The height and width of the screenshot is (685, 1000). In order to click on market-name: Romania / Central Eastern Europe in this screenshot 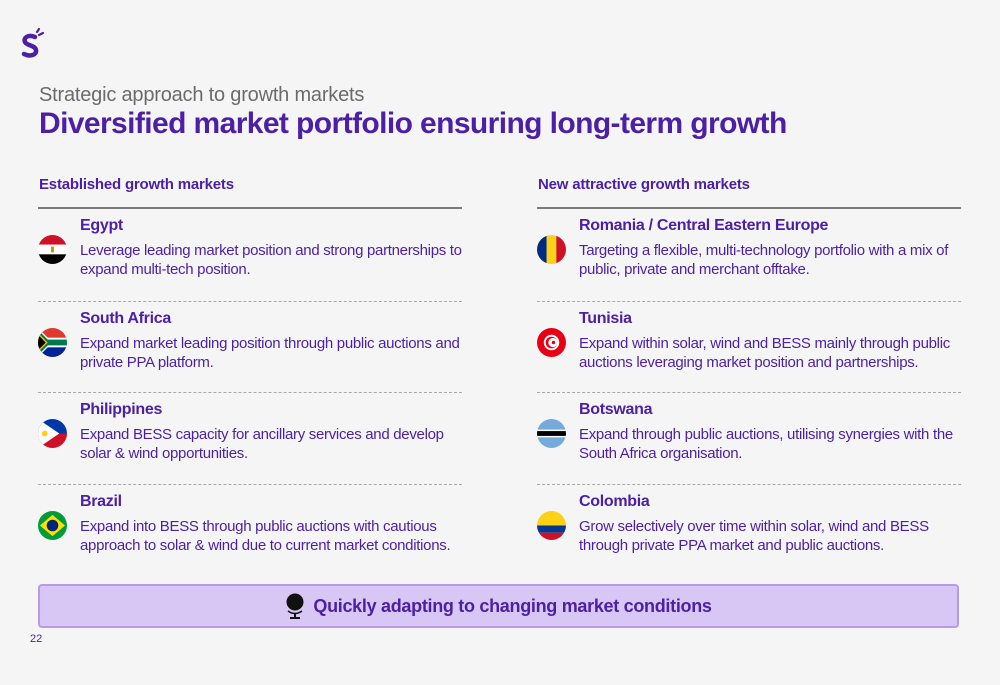, I will do `click(704, 225)`.